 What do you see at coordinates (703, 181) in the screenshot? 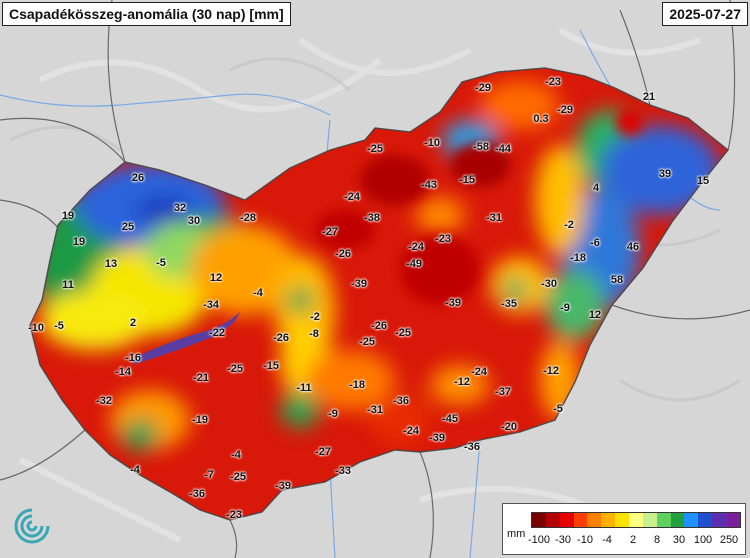
I see `map-value-label: 15` at bounding box center [703, 181].